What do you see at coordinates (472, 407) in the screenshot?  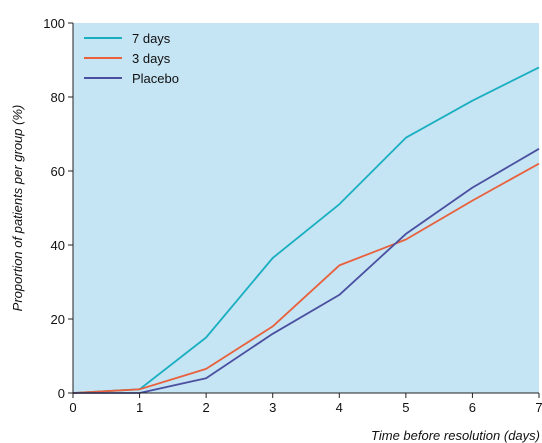 I see `x-tick-label: 6` at bounding box center [472, 407].